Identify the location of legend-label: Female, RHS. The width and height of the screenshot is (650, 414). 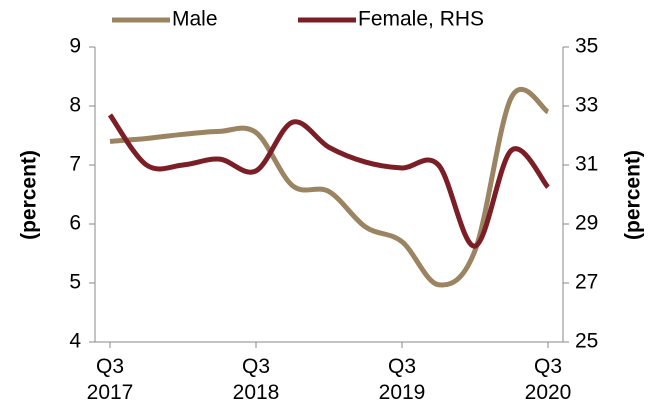
(421, 19).